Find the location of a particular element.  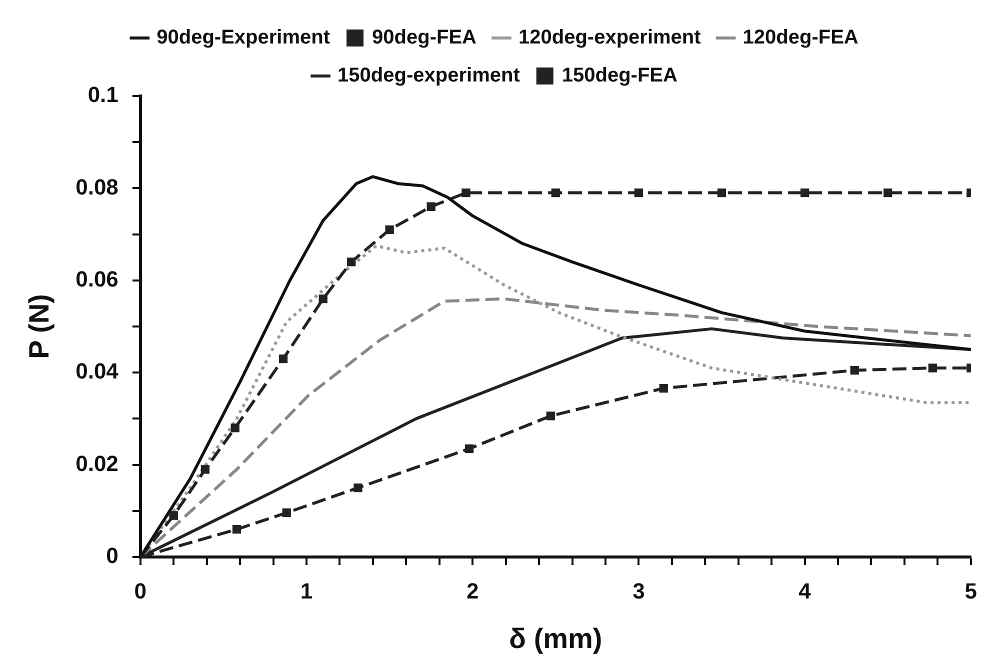

x-tick-label: 0 is located at coordinates (140, 591).